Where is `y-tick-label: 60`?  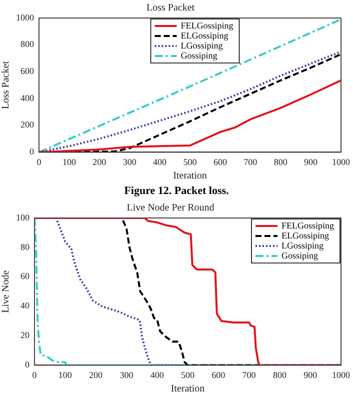 y-tick-label: 60 is located at coordinates (25, 276).